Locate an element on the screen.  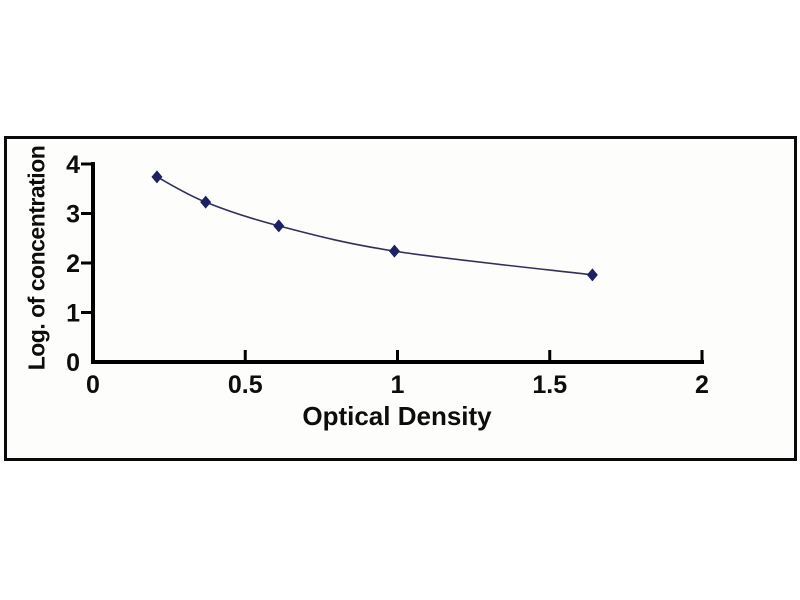
y-tick-label: 1 is located at coordinates (73, 314).